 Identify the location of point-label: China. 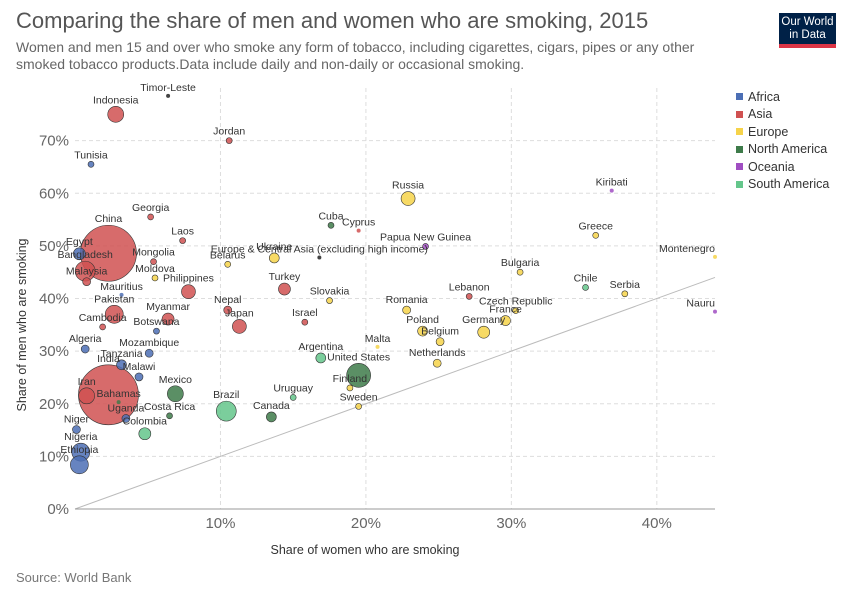
(109, 219).